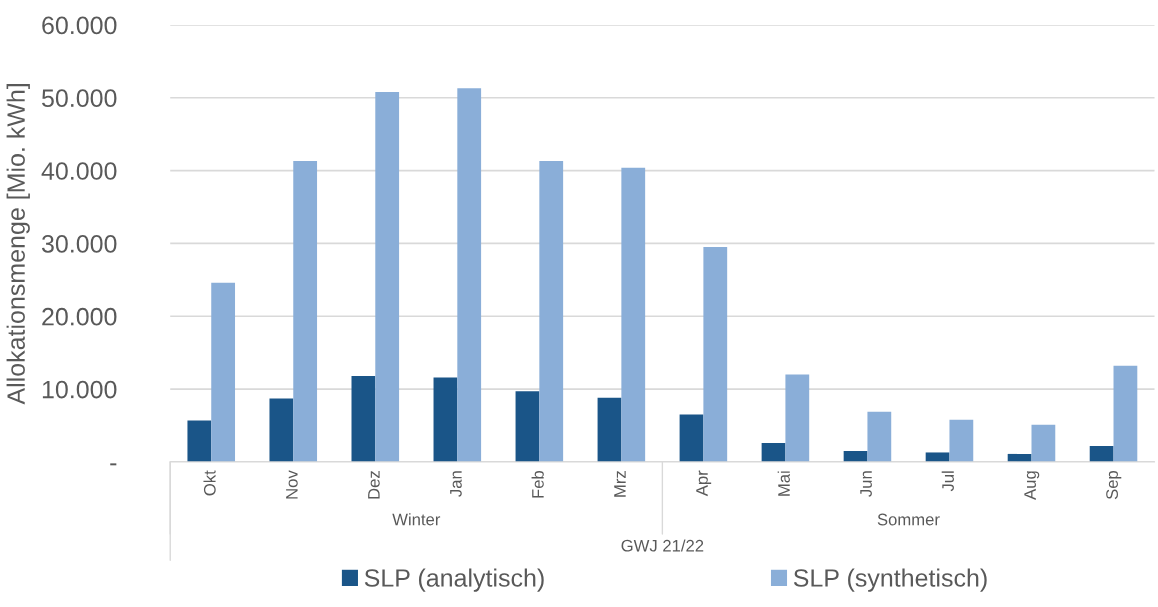 The height and width of the screenshot is (607, 1158). Describe the element at coordinates (113, 464) in the screenshot. I see `y-tick-label: -` at that location.